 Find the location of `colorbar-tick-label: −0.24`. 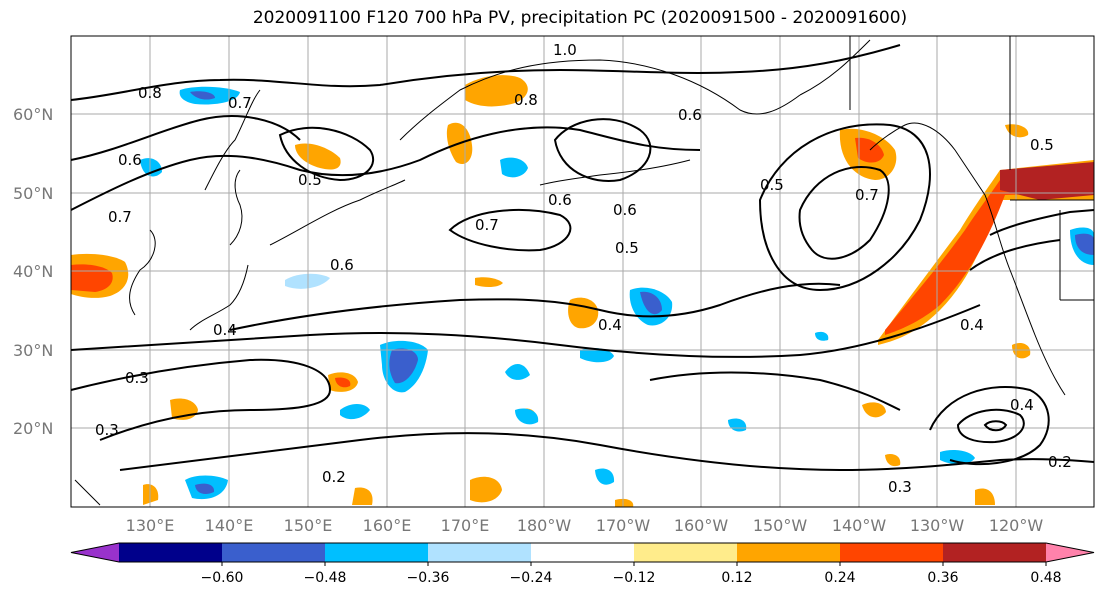

colorbar-tick-label: −0.24 is located at coordinates (531, 578).